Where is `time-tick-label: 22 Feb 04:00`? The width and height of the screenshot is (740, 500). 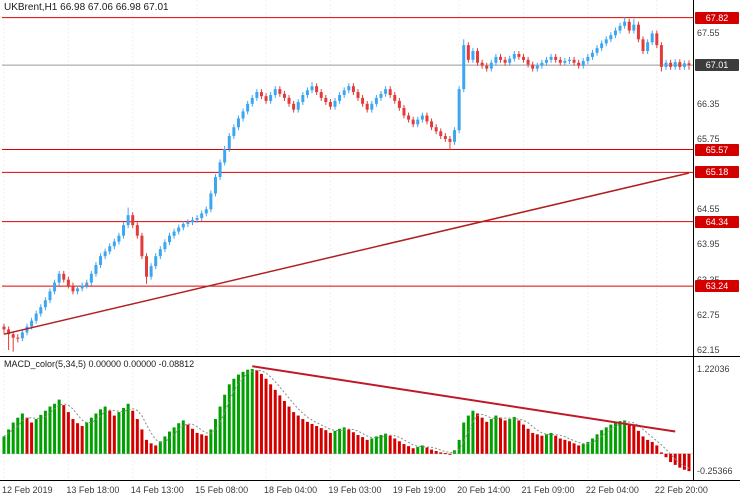 time-tick-label: 22 Feb 04:00 is located at coordinates (612, 490).